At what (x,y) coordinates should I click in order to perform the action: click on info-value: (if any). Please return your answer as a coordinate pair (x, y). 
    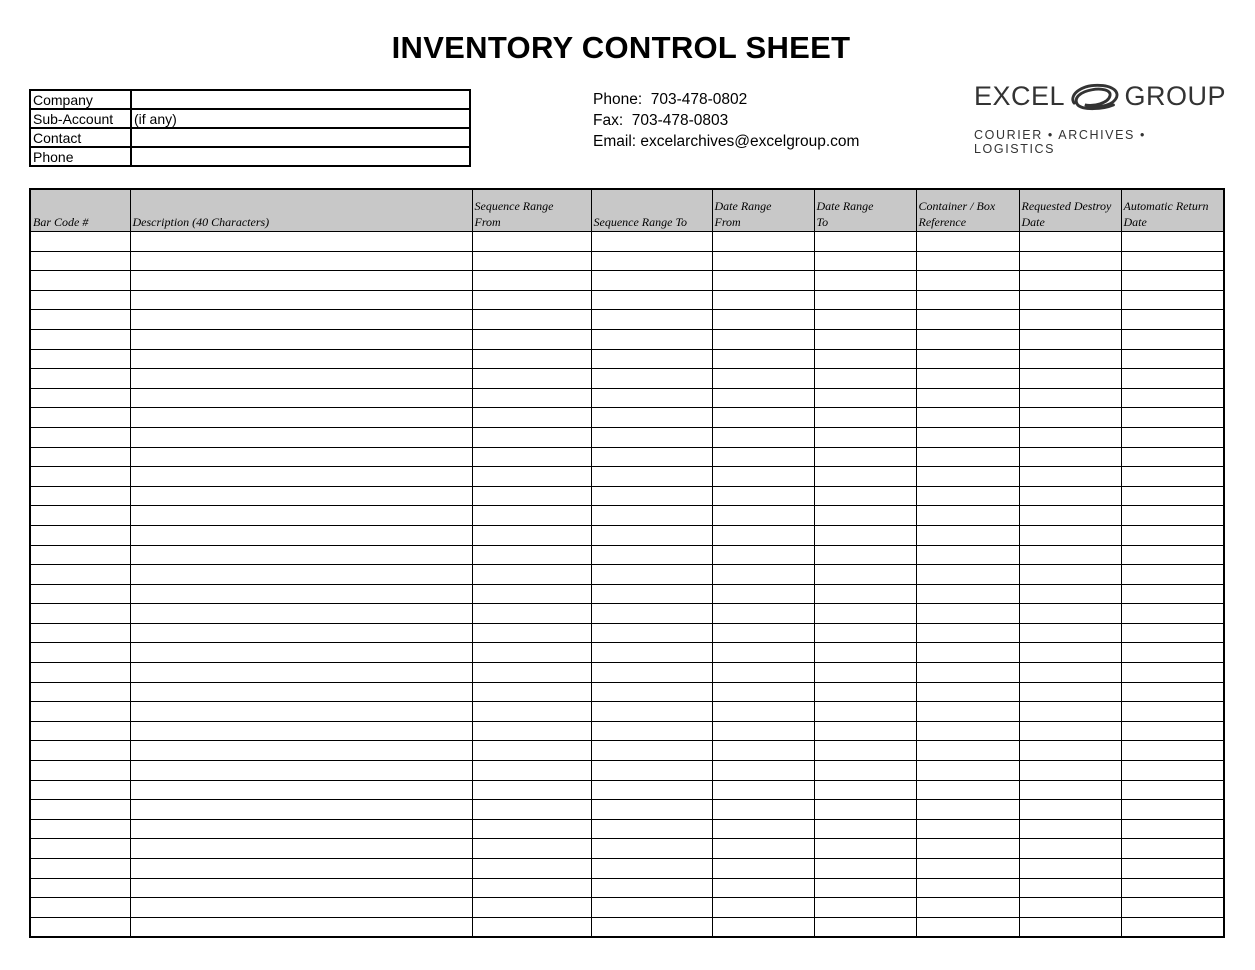
    Looking at the image, I should click on (300, 118).